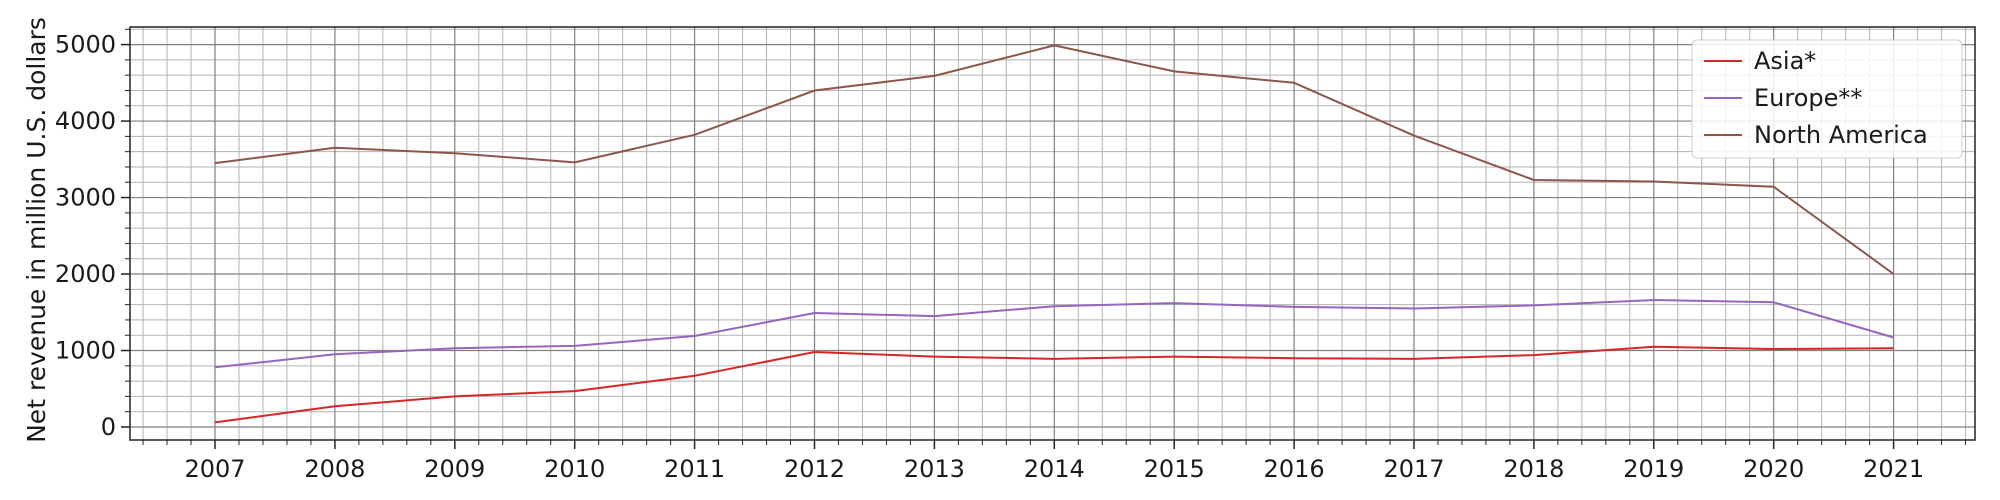 This screenshot has height=500, width=2000. What do you see at coordinates (85, 45) in the screenshot?
I see `y-tick-label: 5000` at bounding box center [85, 45].